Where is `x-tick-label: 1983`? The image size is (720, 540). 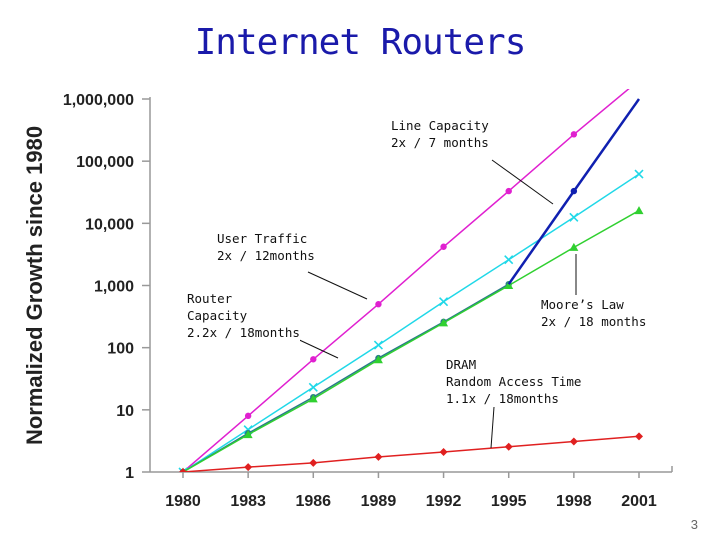 x-tick-label: 1983 is located at coordinates (248, 501).